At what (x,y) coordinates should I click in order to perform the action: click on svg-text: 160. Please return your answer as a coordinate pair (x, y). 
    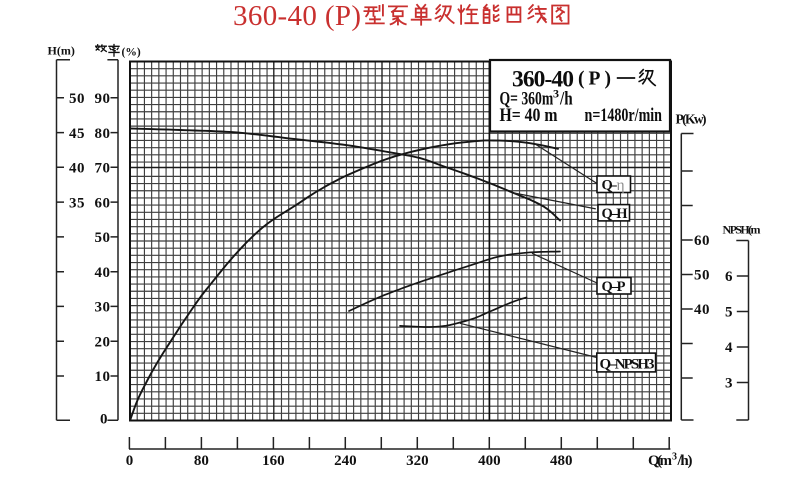
    Looking at the image, I should click on (273, 461).